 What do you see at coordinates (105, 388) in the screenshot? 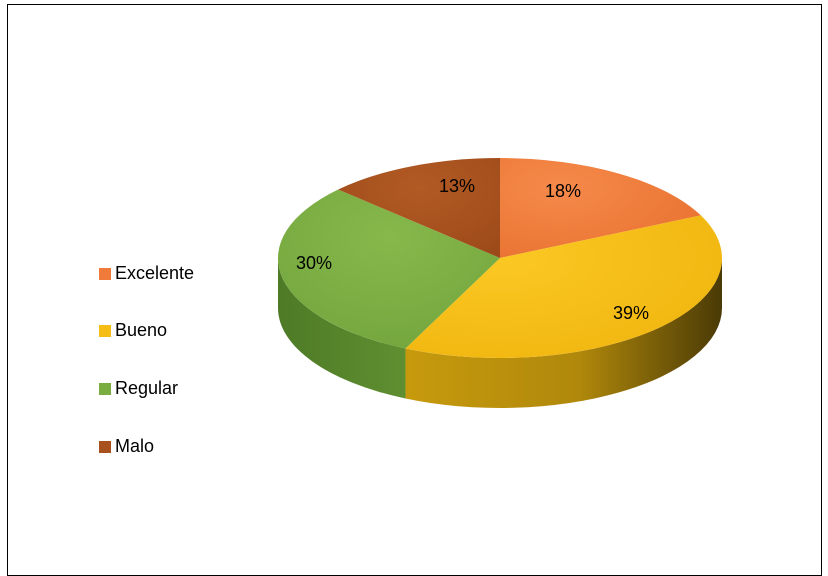
I see `legend-swatch-regular` at bounding box center [105, 388].